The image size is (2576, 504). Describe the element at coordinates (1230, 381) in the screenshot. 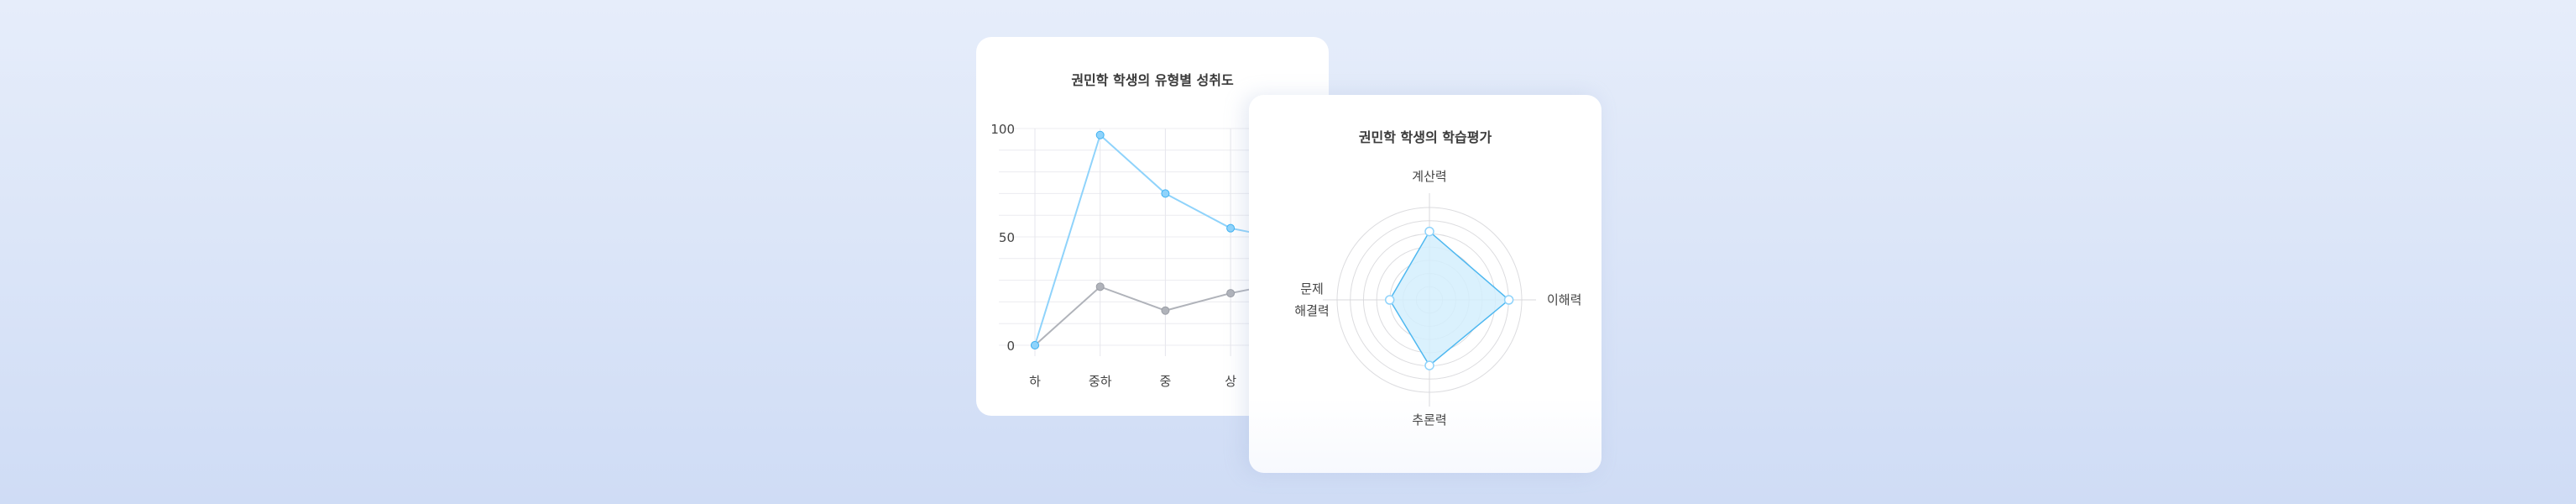

I see `x-tick-label: 상` at that location.